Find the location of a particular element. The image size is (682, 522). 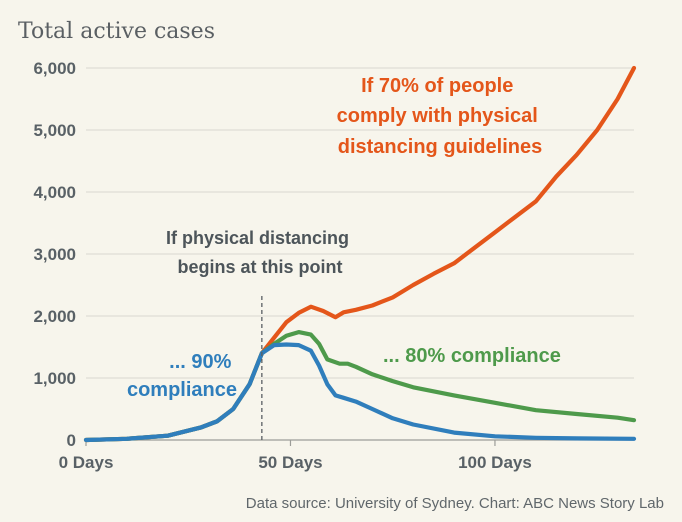

chart-title: Total active cases is located at coordinates (116, 31).